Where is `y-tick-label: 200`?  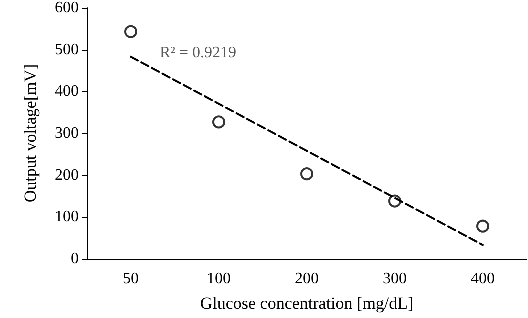
y-tick-label: 200 is located at coordinates (67, 175).